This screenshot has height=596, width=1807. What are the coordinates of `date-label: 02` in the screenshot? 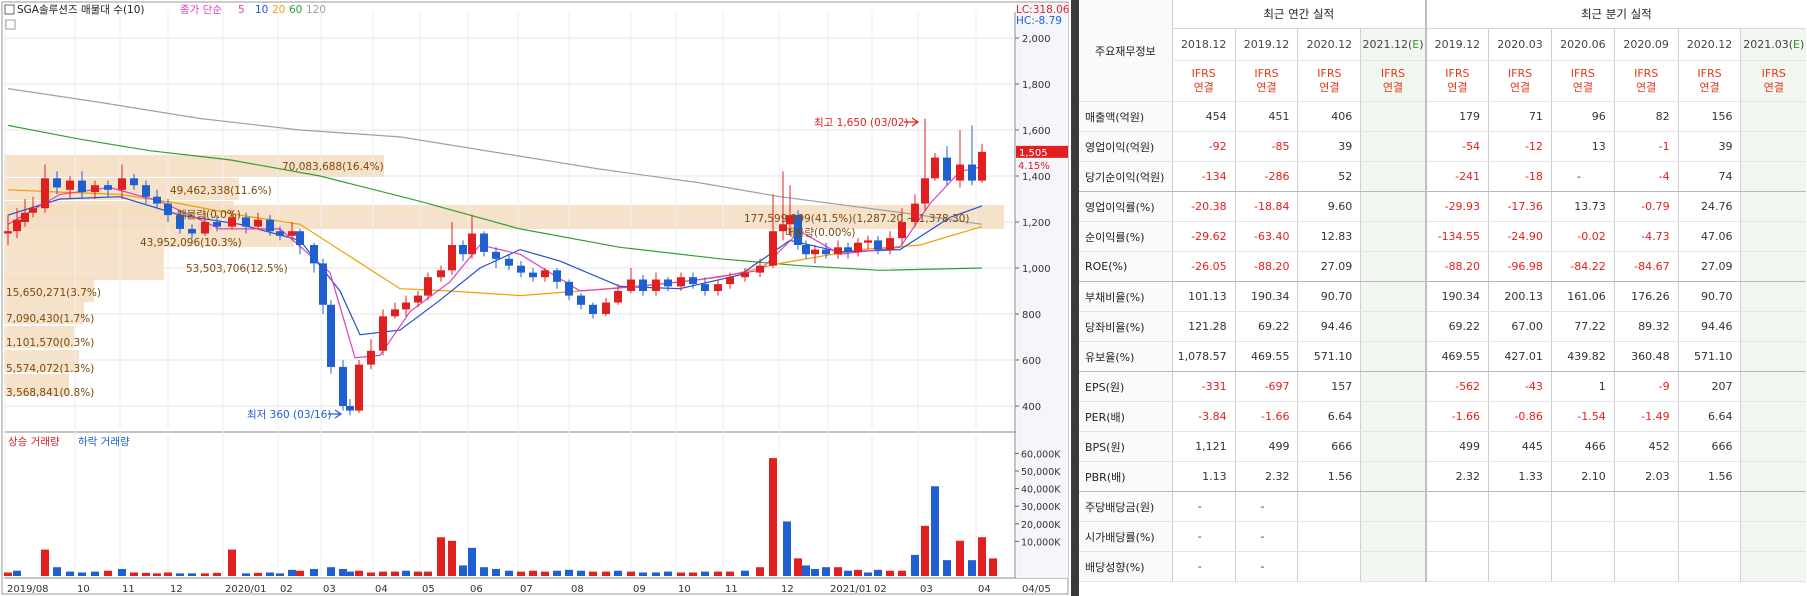 It's located at (286, 589).